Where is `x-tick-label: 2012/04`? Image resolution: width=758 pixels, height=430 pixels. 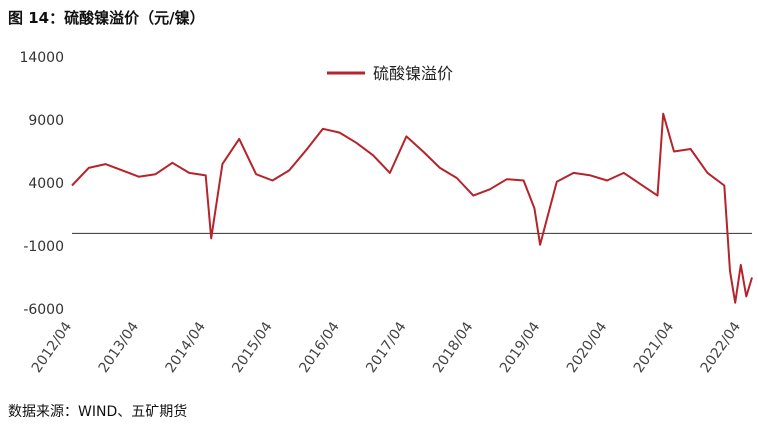 x-tick-label: 2012/04 is located at coordinates (52, 347).